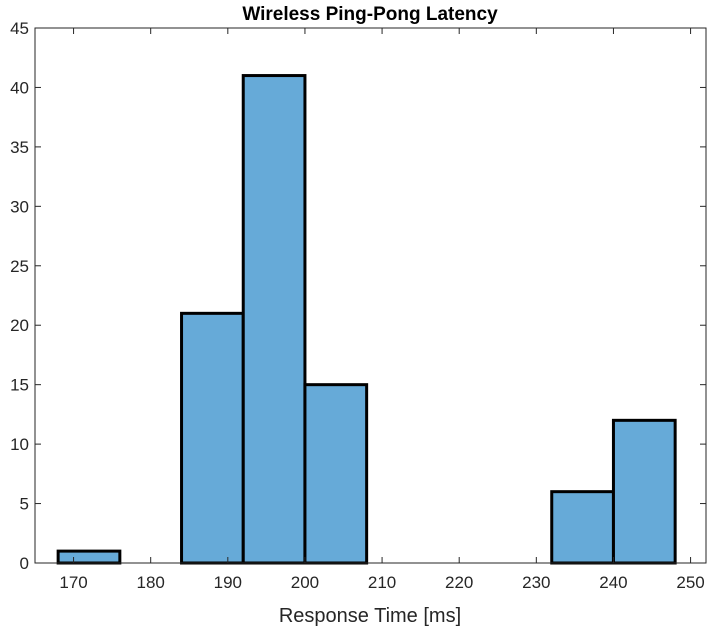  What do you see at coordinates (19, 87) in the screenshot?
I see `y-tick-label: 40` at bounding box center [19, 87].